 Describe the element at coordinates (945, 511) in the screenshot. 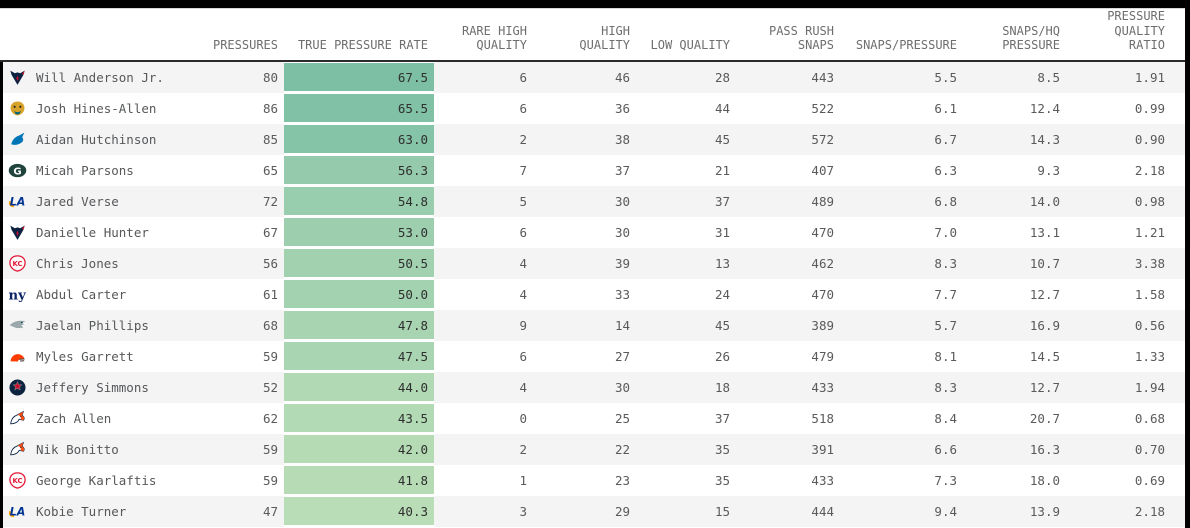

I see `cell-snaps-per-pressure: 9.4` at that location.